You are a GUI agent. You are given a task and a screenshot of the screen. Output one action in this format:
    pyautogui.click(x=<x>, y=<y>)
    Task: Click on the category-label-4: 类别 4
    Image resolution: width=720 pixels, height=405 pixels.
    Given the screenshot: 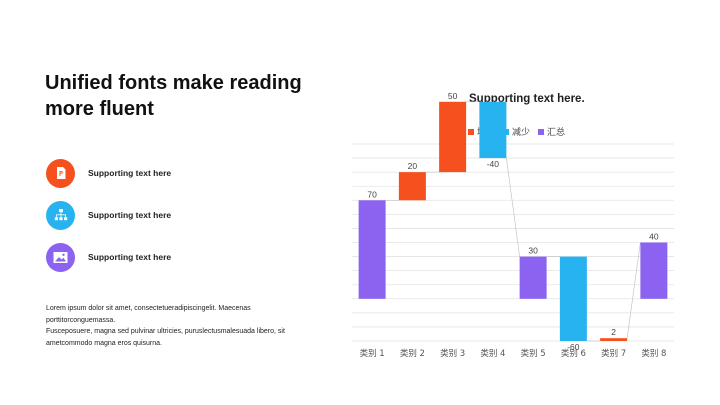 What is the action you would take?
    pyautogui.click(x=492, y=353)
    